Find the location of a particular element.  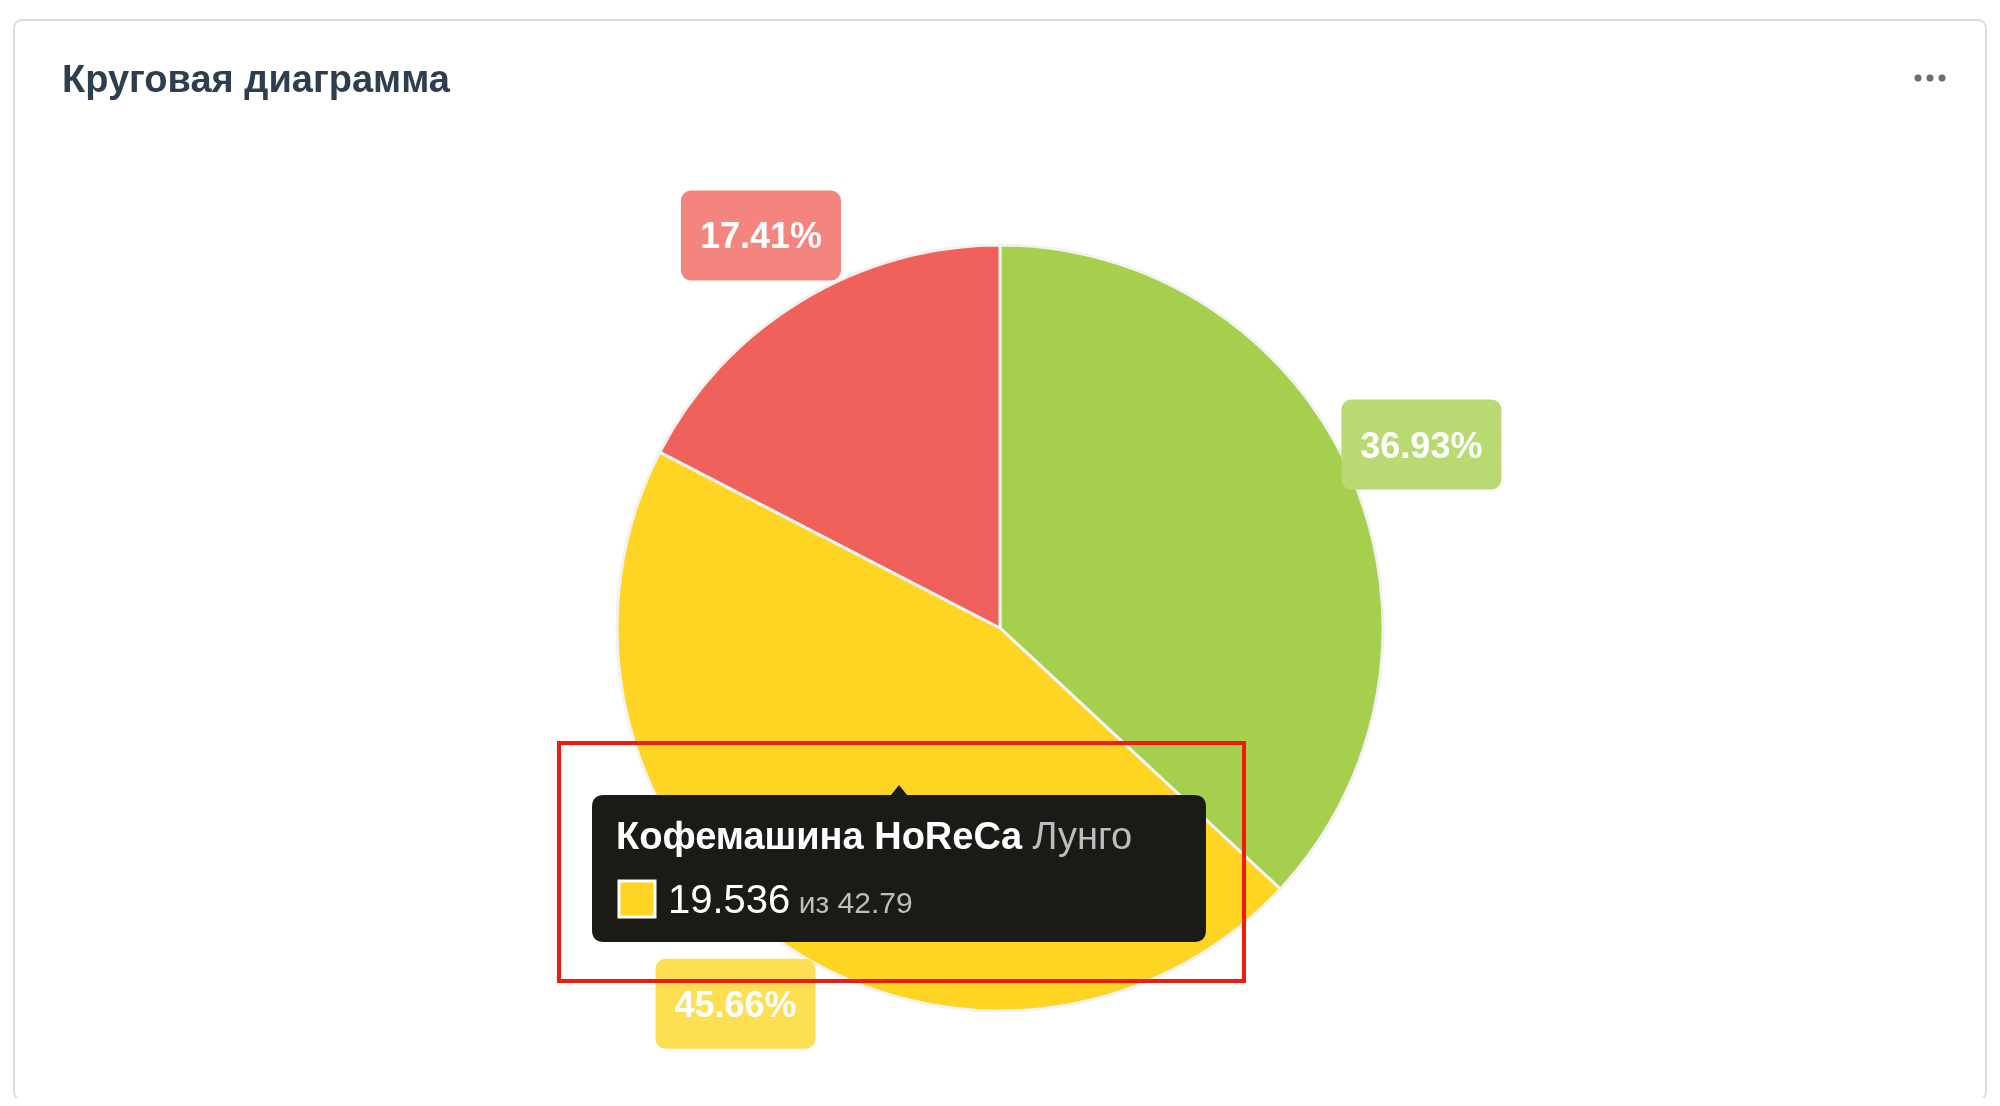

text: Круговая диаграмма is located at coordinates (256, 79).